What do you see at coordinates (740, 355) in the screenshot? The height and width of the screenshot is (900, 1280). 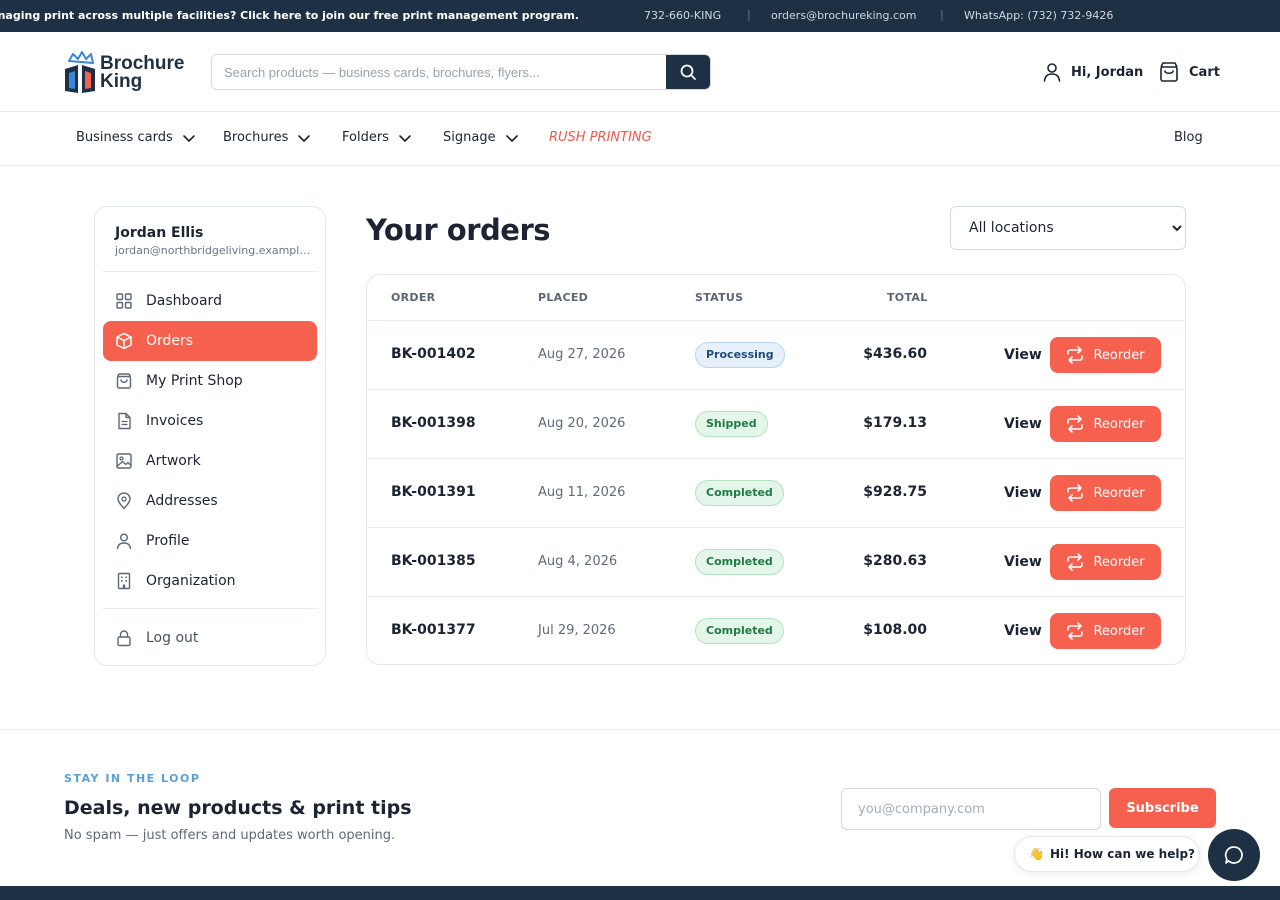 I see `status-badge: Processing` at bounding box center [740, 355].